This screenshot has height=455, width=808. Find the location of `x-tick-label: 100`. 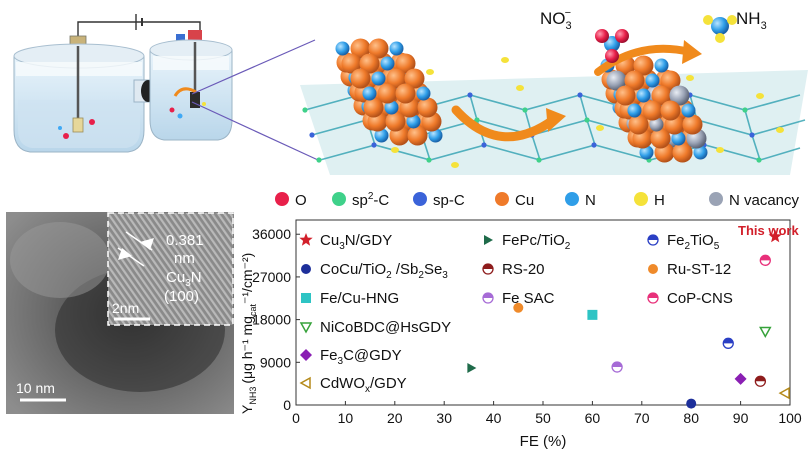

x-tick-label: 100 is located at coordinates (790, 418).